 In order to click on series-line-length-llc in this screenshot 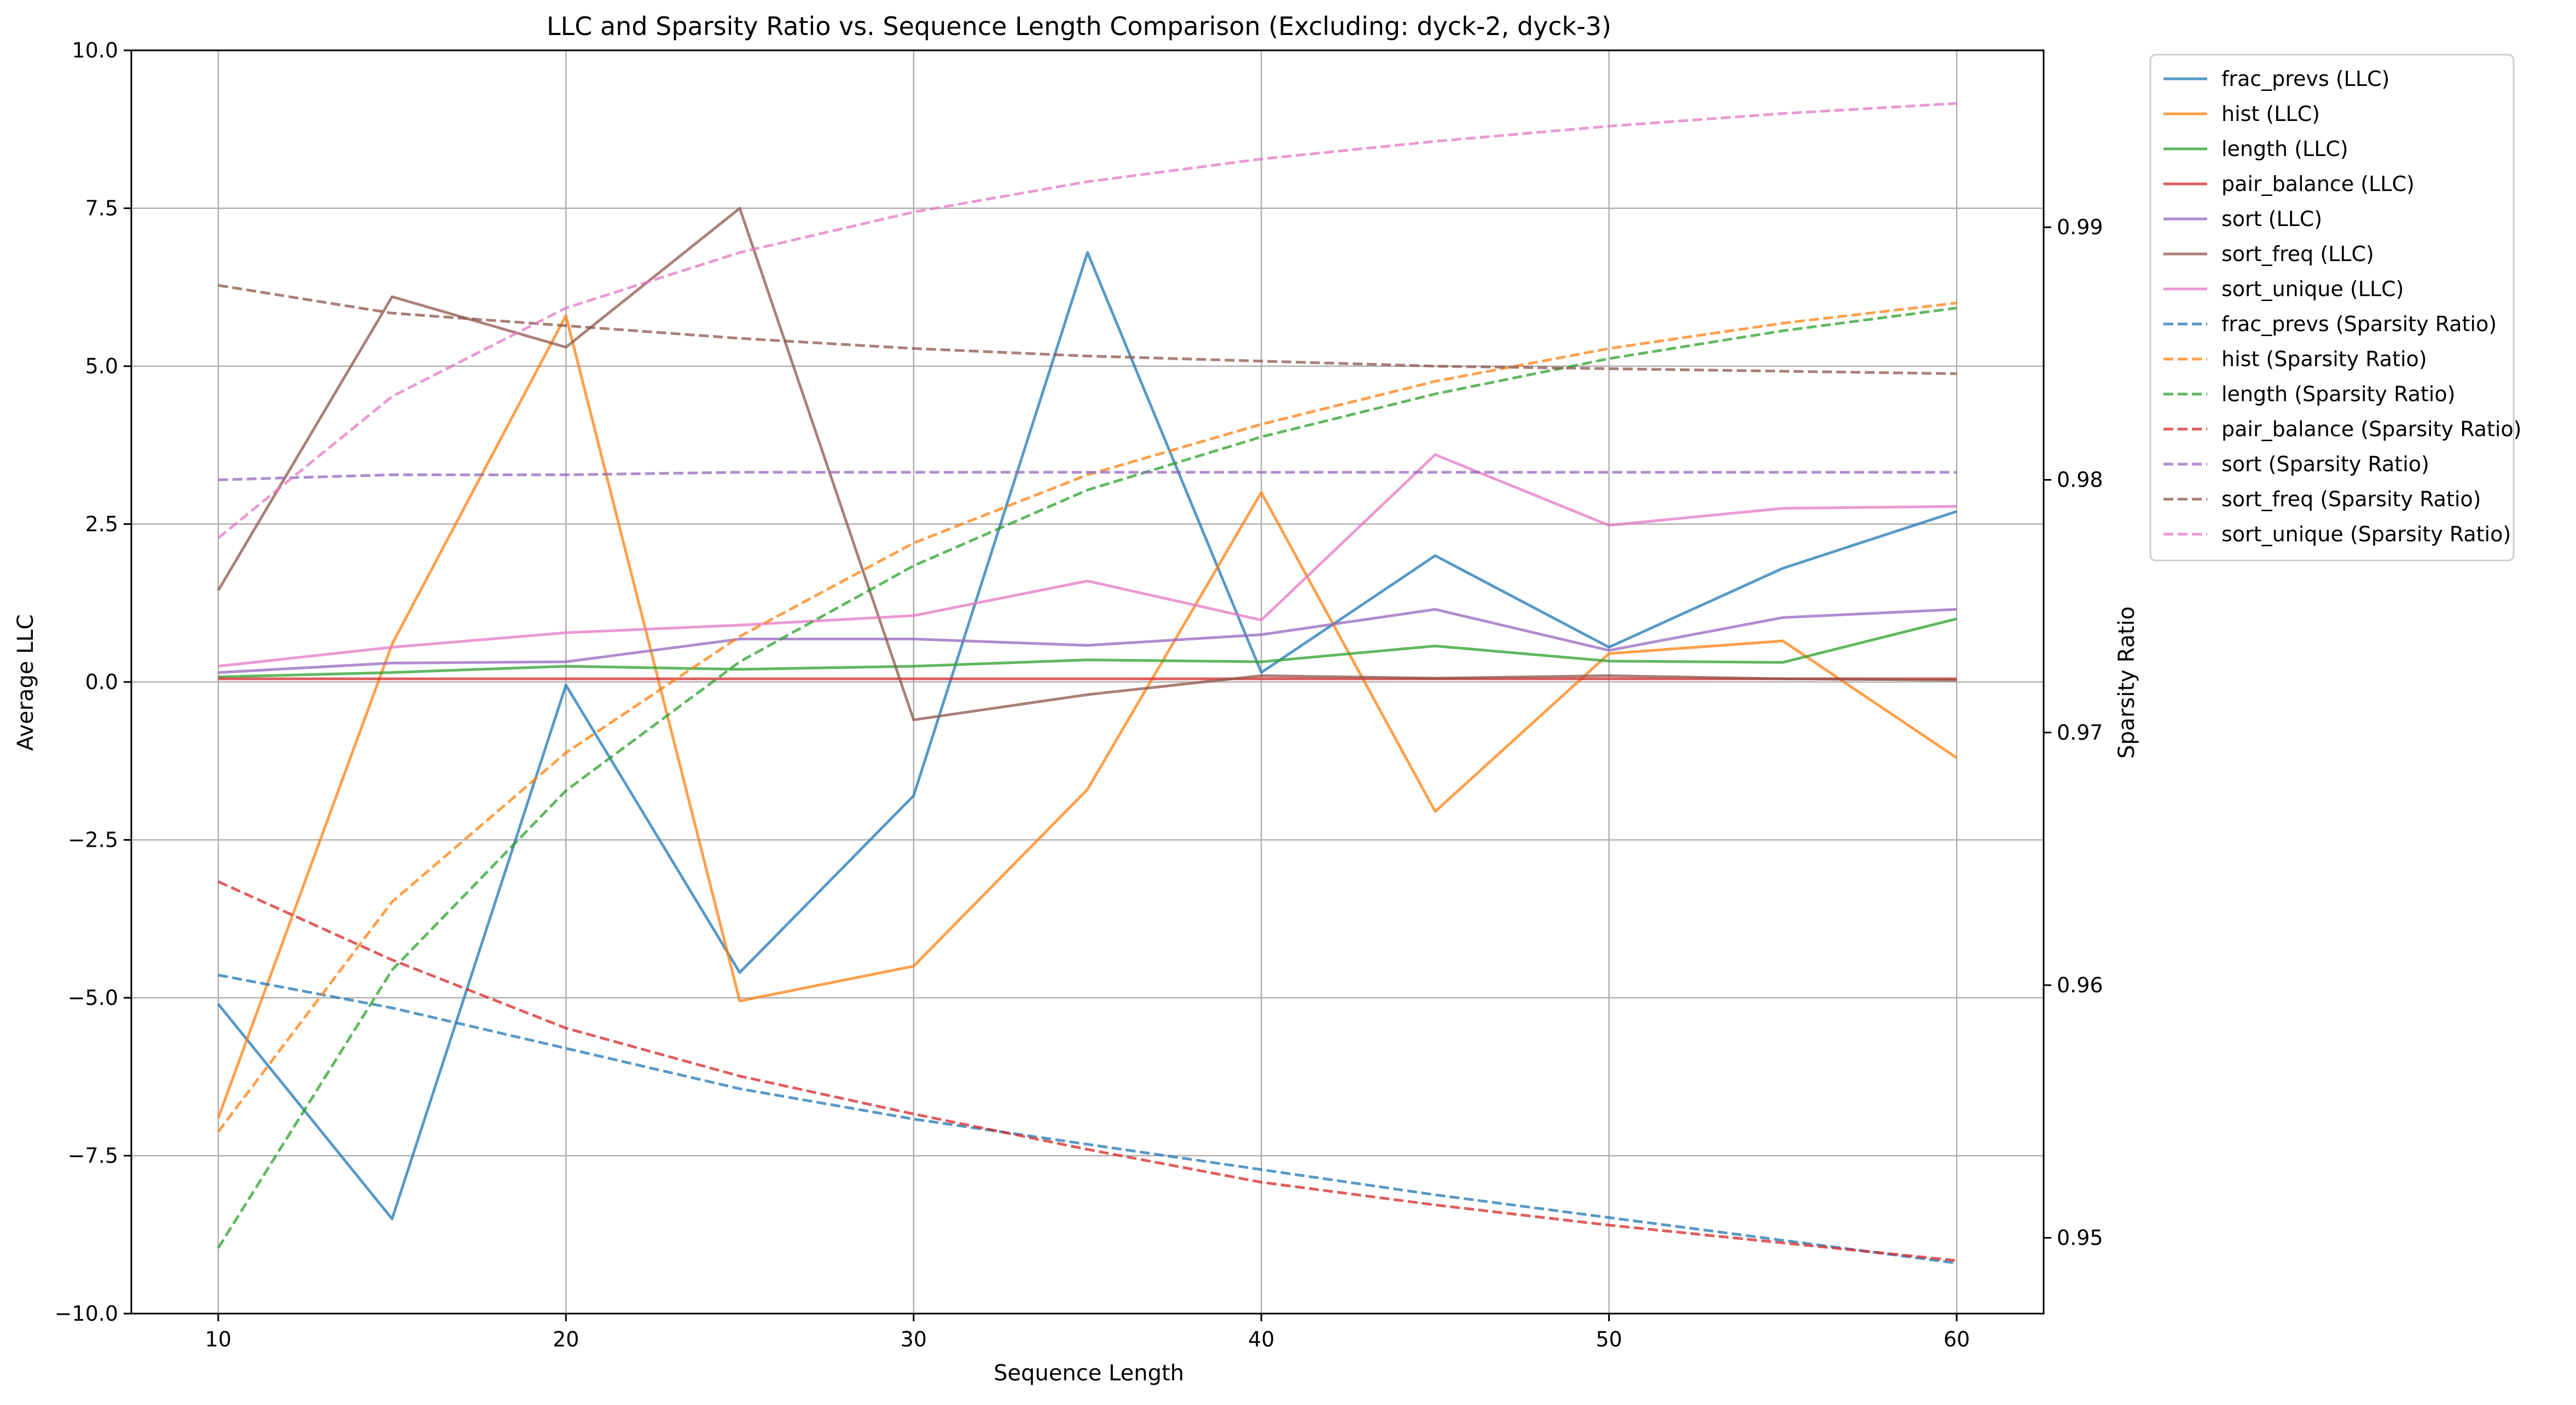, I will do `click(1087, 648)`.